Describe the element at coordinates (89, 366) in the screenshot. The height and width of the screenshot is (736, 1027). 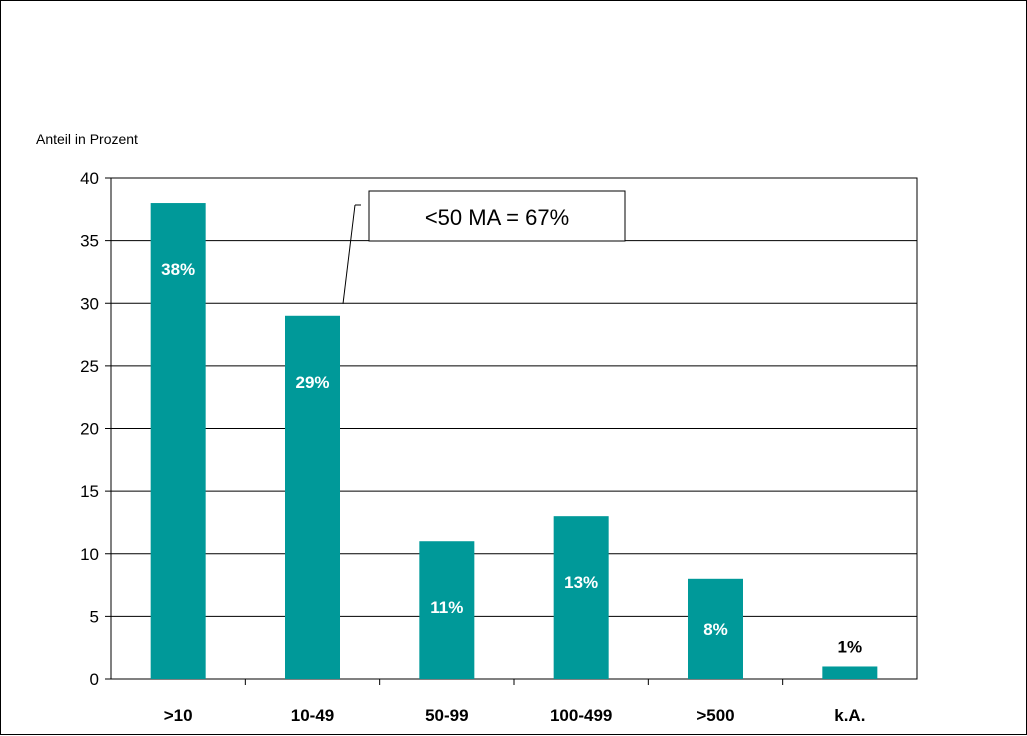
I see `y-tick-label: 25` at that location.